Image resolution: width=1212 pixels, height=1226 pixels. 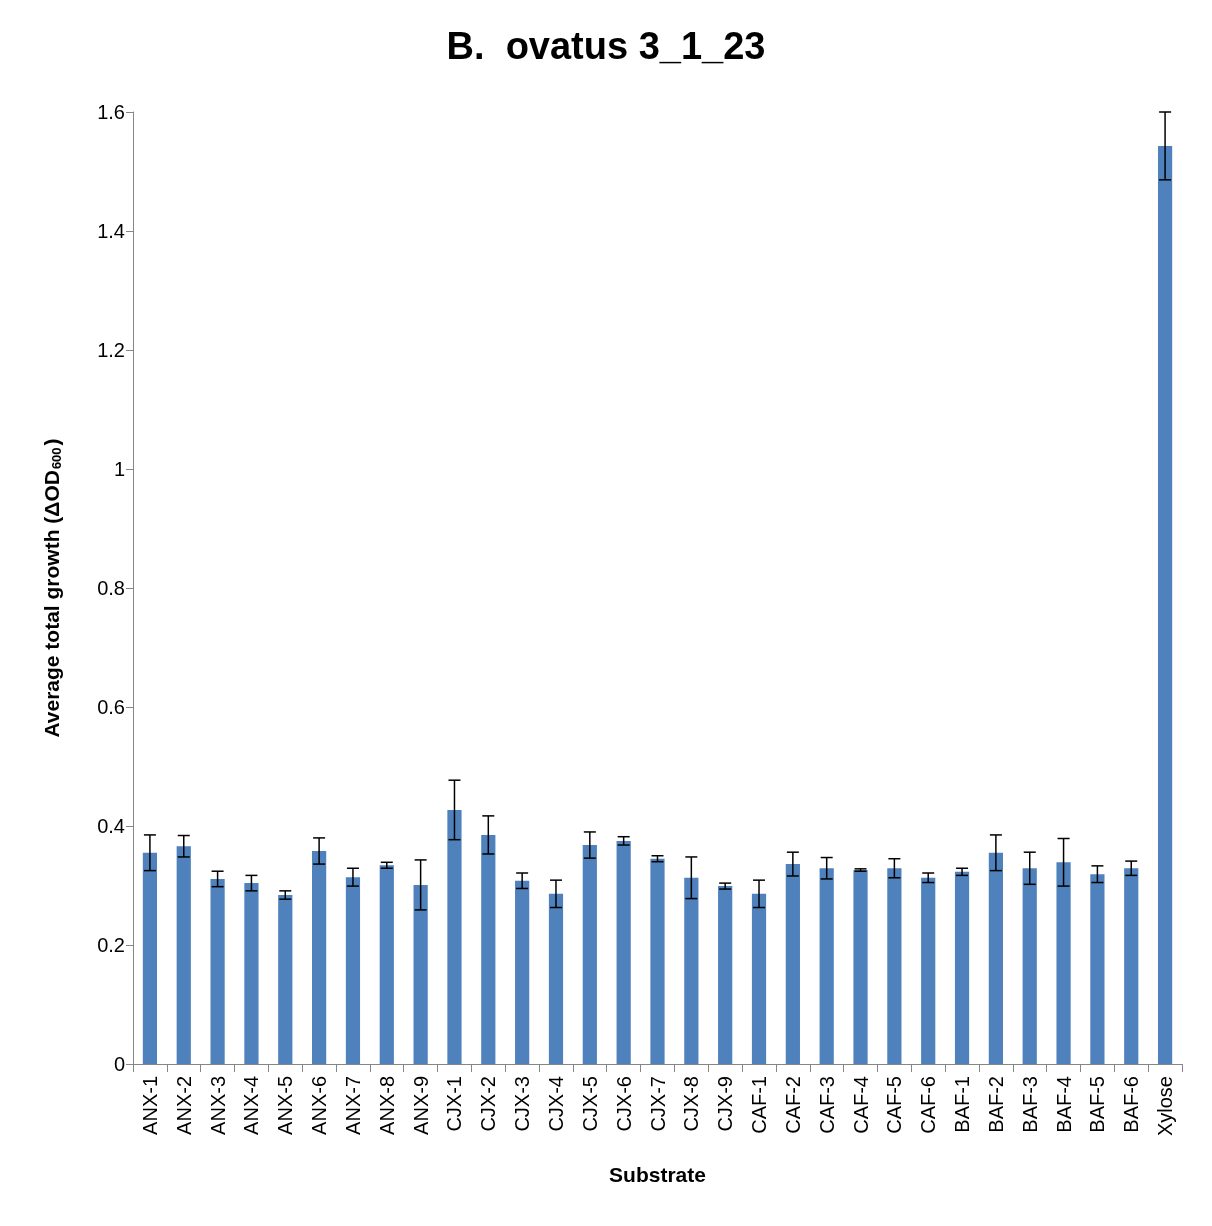 What do you see at coordinates (606, 46) in the screenshot?
I see `chart-title: B. ovatus 3_1_23` at bounding box center [606, 46].